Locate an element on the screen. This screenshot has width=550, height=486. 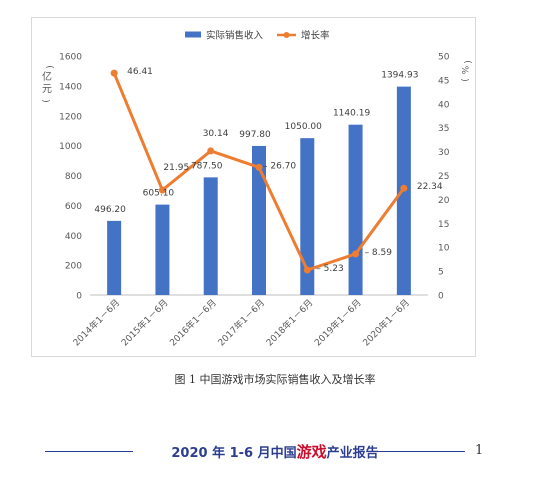
revenue-data-label: 997.80 is located at coordinates (255, 135).